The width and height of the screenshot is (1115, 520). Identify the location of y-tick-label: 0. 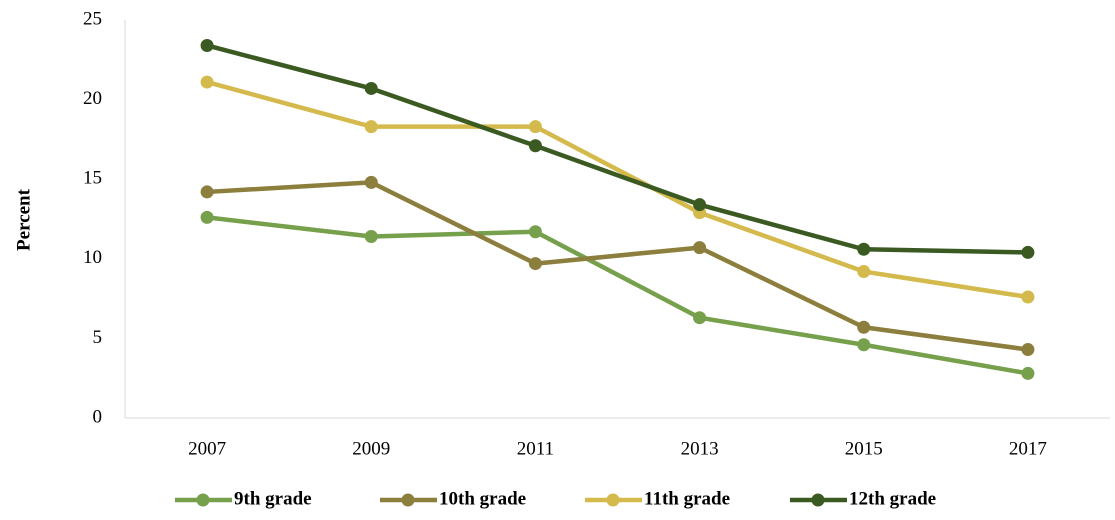
(98, 416).